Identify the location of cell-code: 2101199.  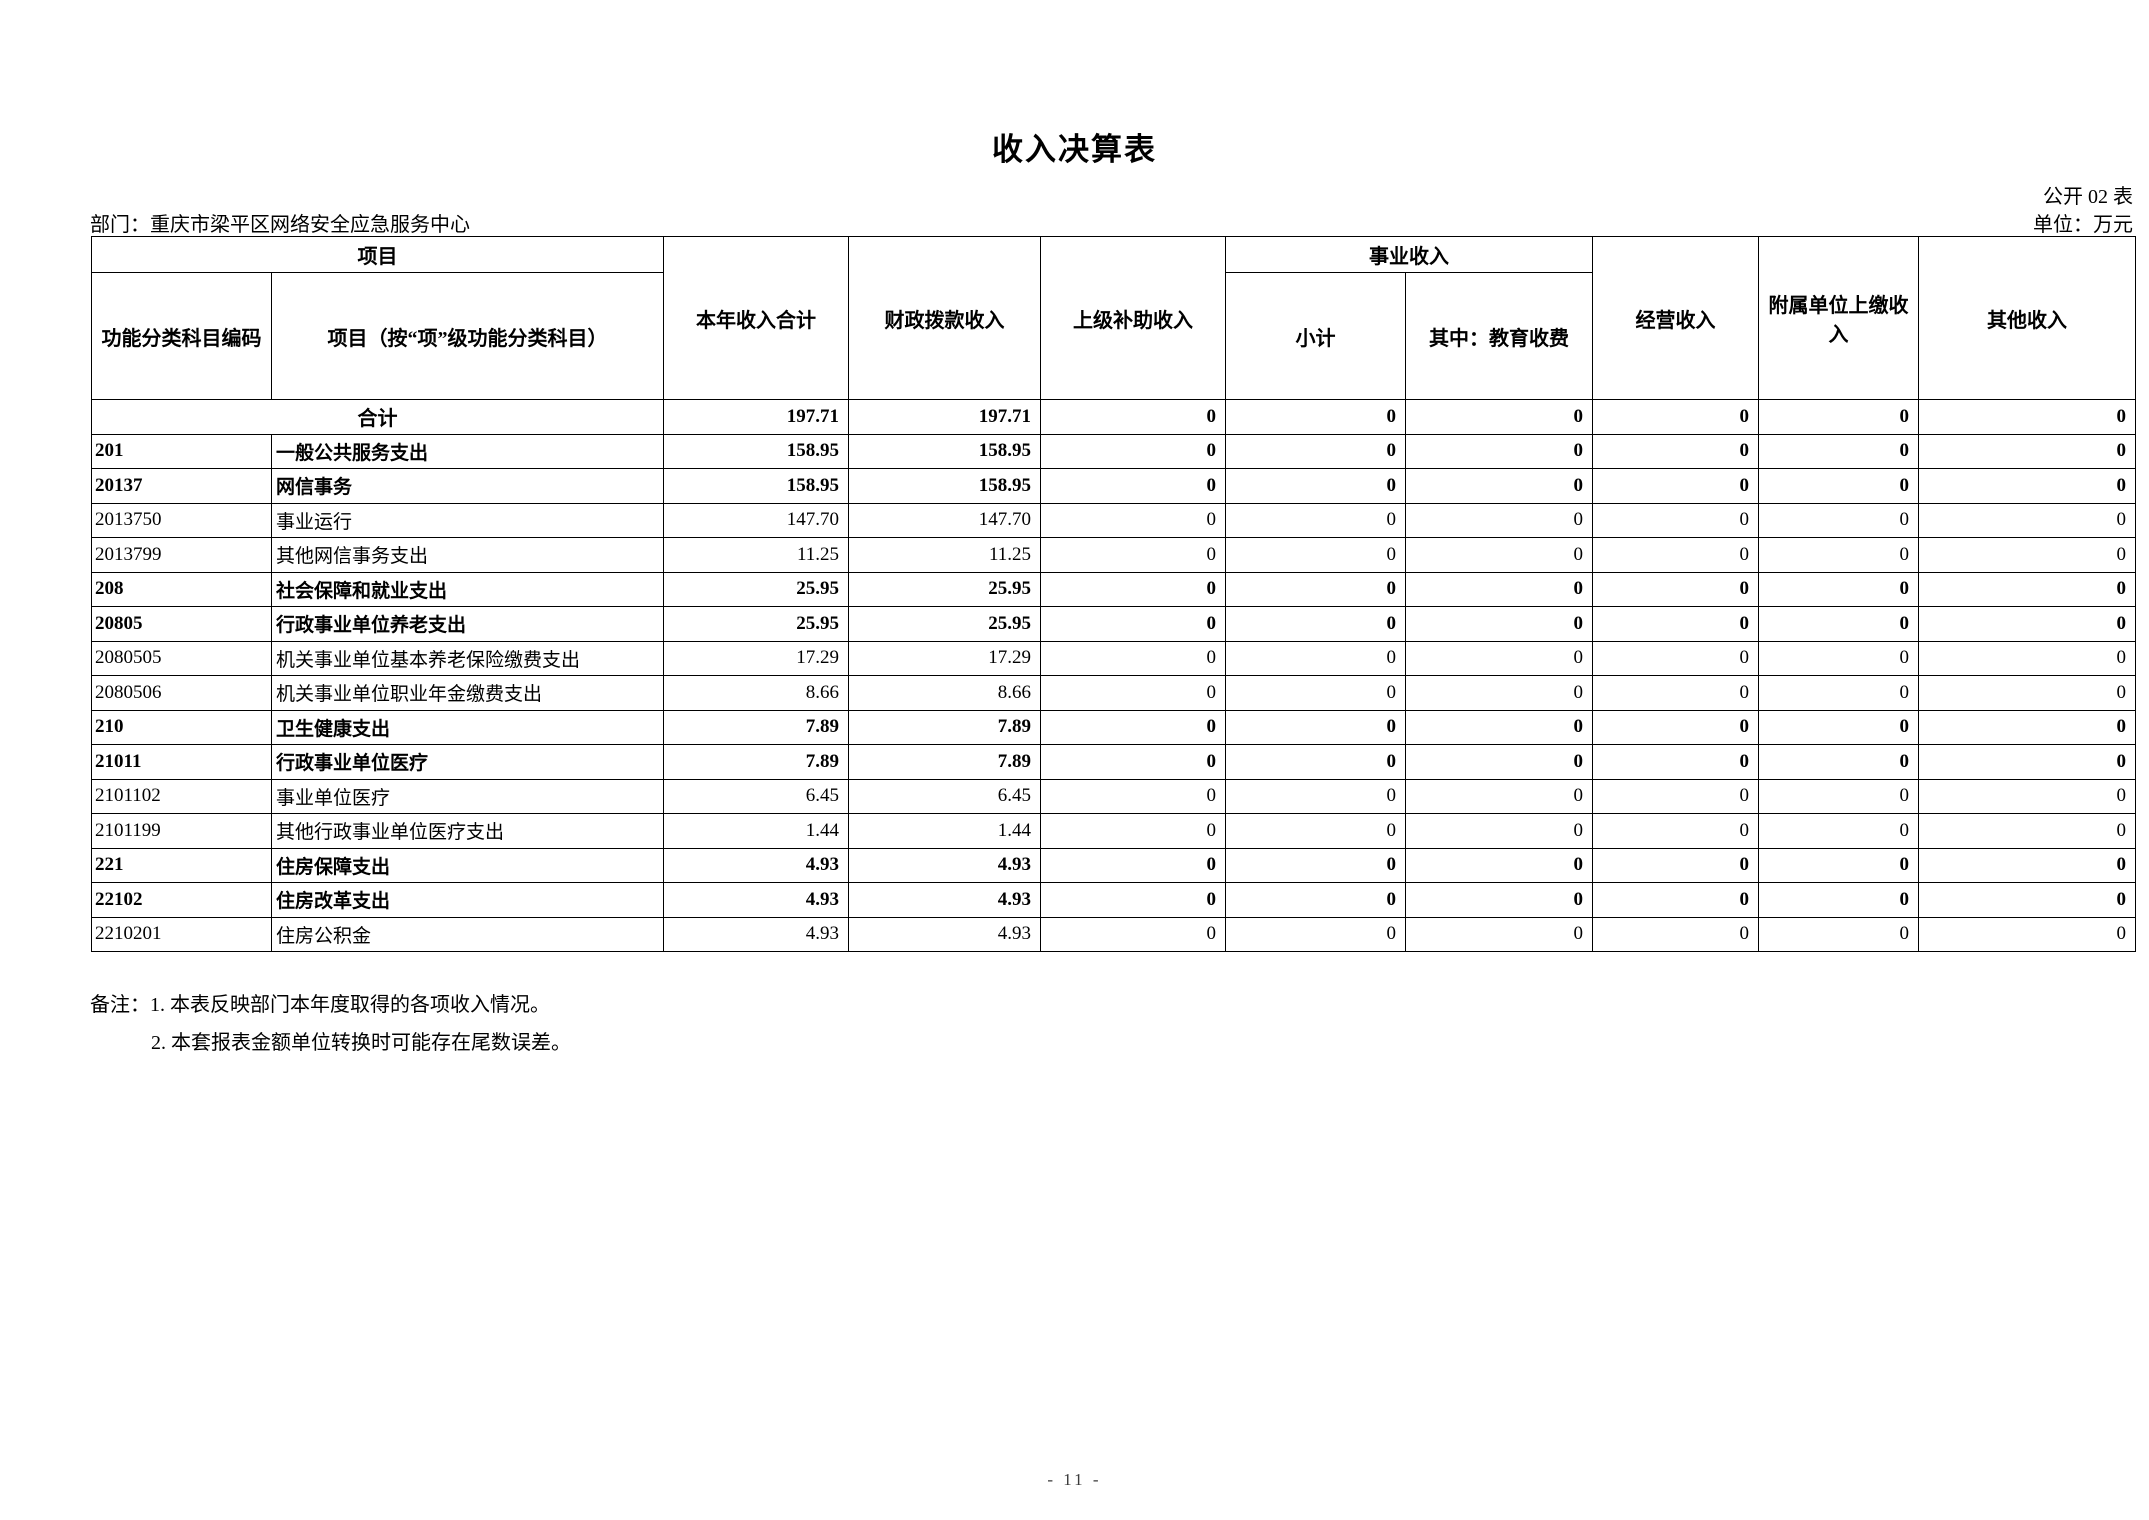
(181, 831).